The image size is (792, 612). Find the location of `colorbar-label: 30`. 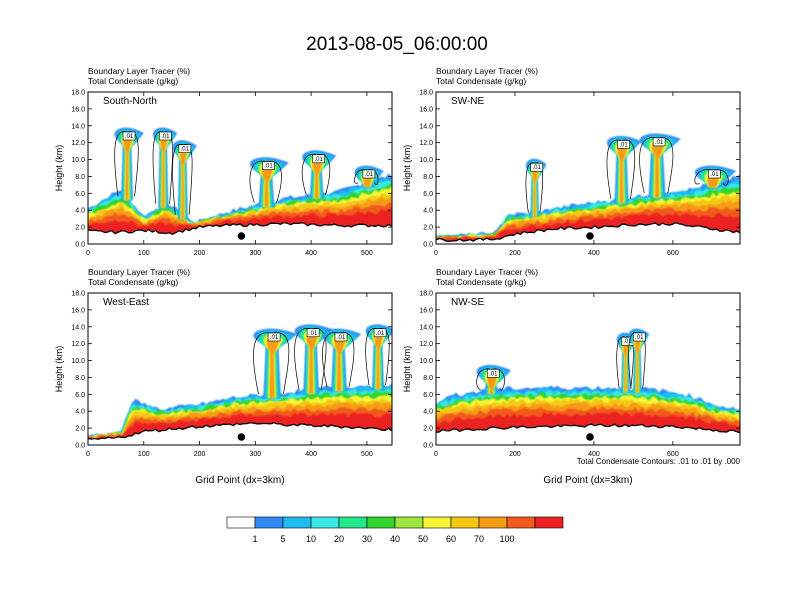

colorbar-label: 30 is located at coordinates (367, 539).